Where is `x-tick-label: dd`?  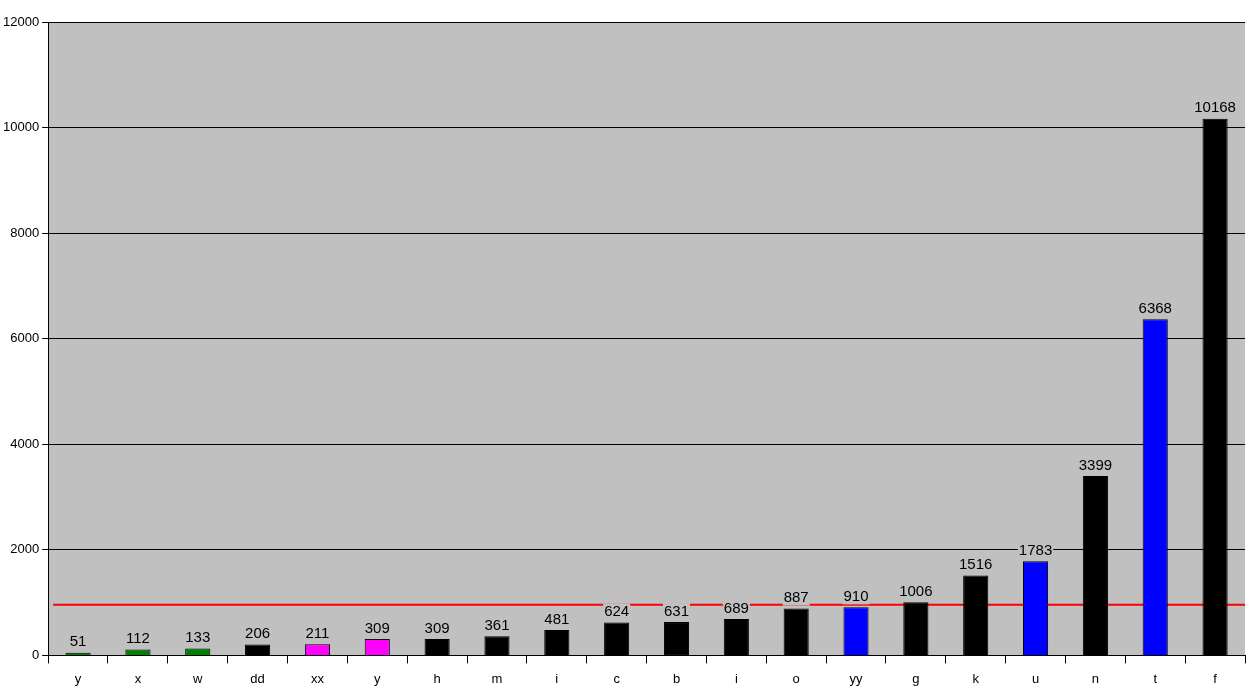 x-tick-label: dd is located at coordinates (257, 678).